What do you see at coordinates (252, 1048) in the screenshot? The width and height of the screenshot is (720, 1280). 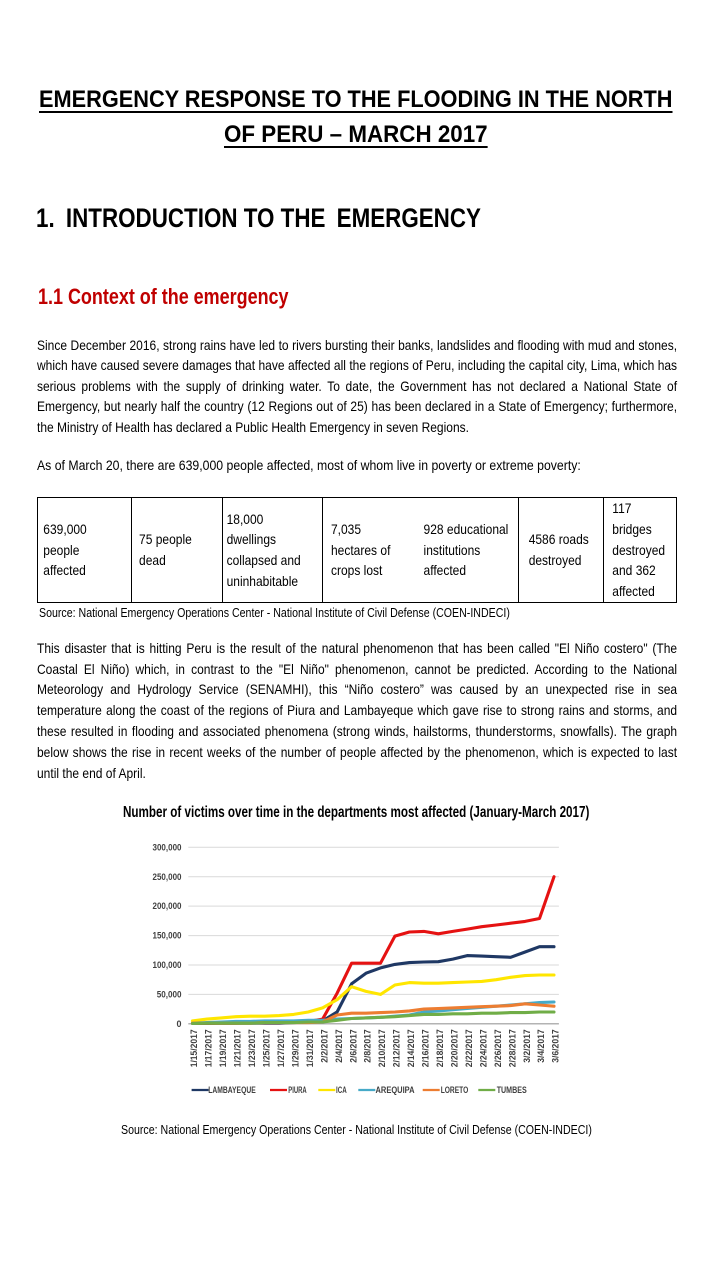 I see `svg-text: 1/23/2017` at bounding box center [252, 1048].